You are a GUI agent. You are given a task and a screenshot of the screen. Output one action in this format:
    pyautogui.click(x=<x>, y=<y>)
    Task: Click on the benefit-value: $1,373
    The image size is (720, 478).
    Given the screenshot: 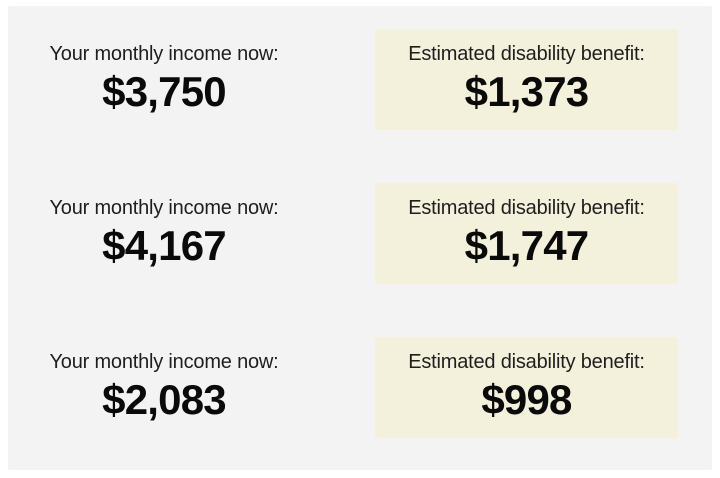 What is the action you would take?
    pyautogui.click(x=526, y=92)
    